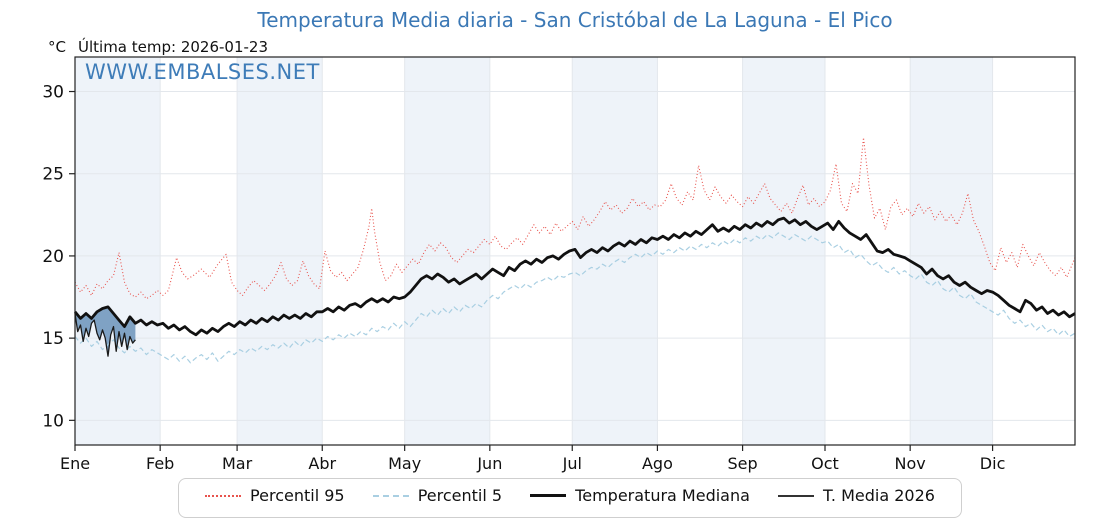  I want to click on x-tick-label: Abr, so click(322, 463).